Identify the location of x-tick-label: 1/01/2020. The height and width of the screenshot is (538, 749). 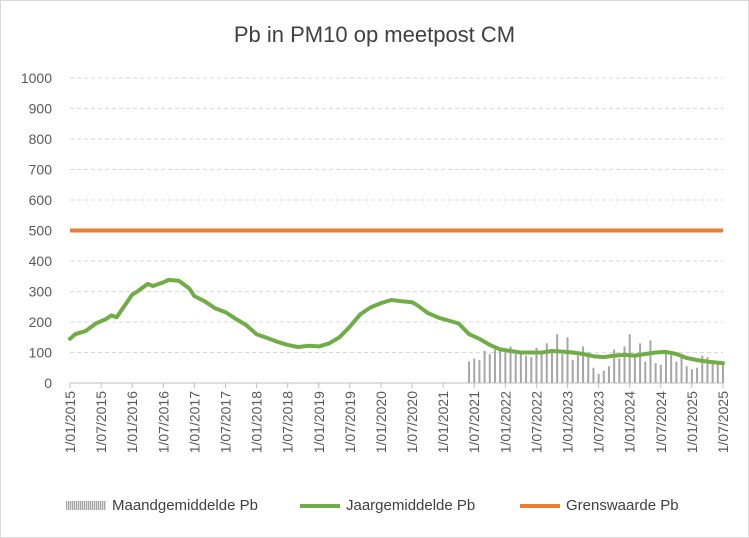
(381, 422).